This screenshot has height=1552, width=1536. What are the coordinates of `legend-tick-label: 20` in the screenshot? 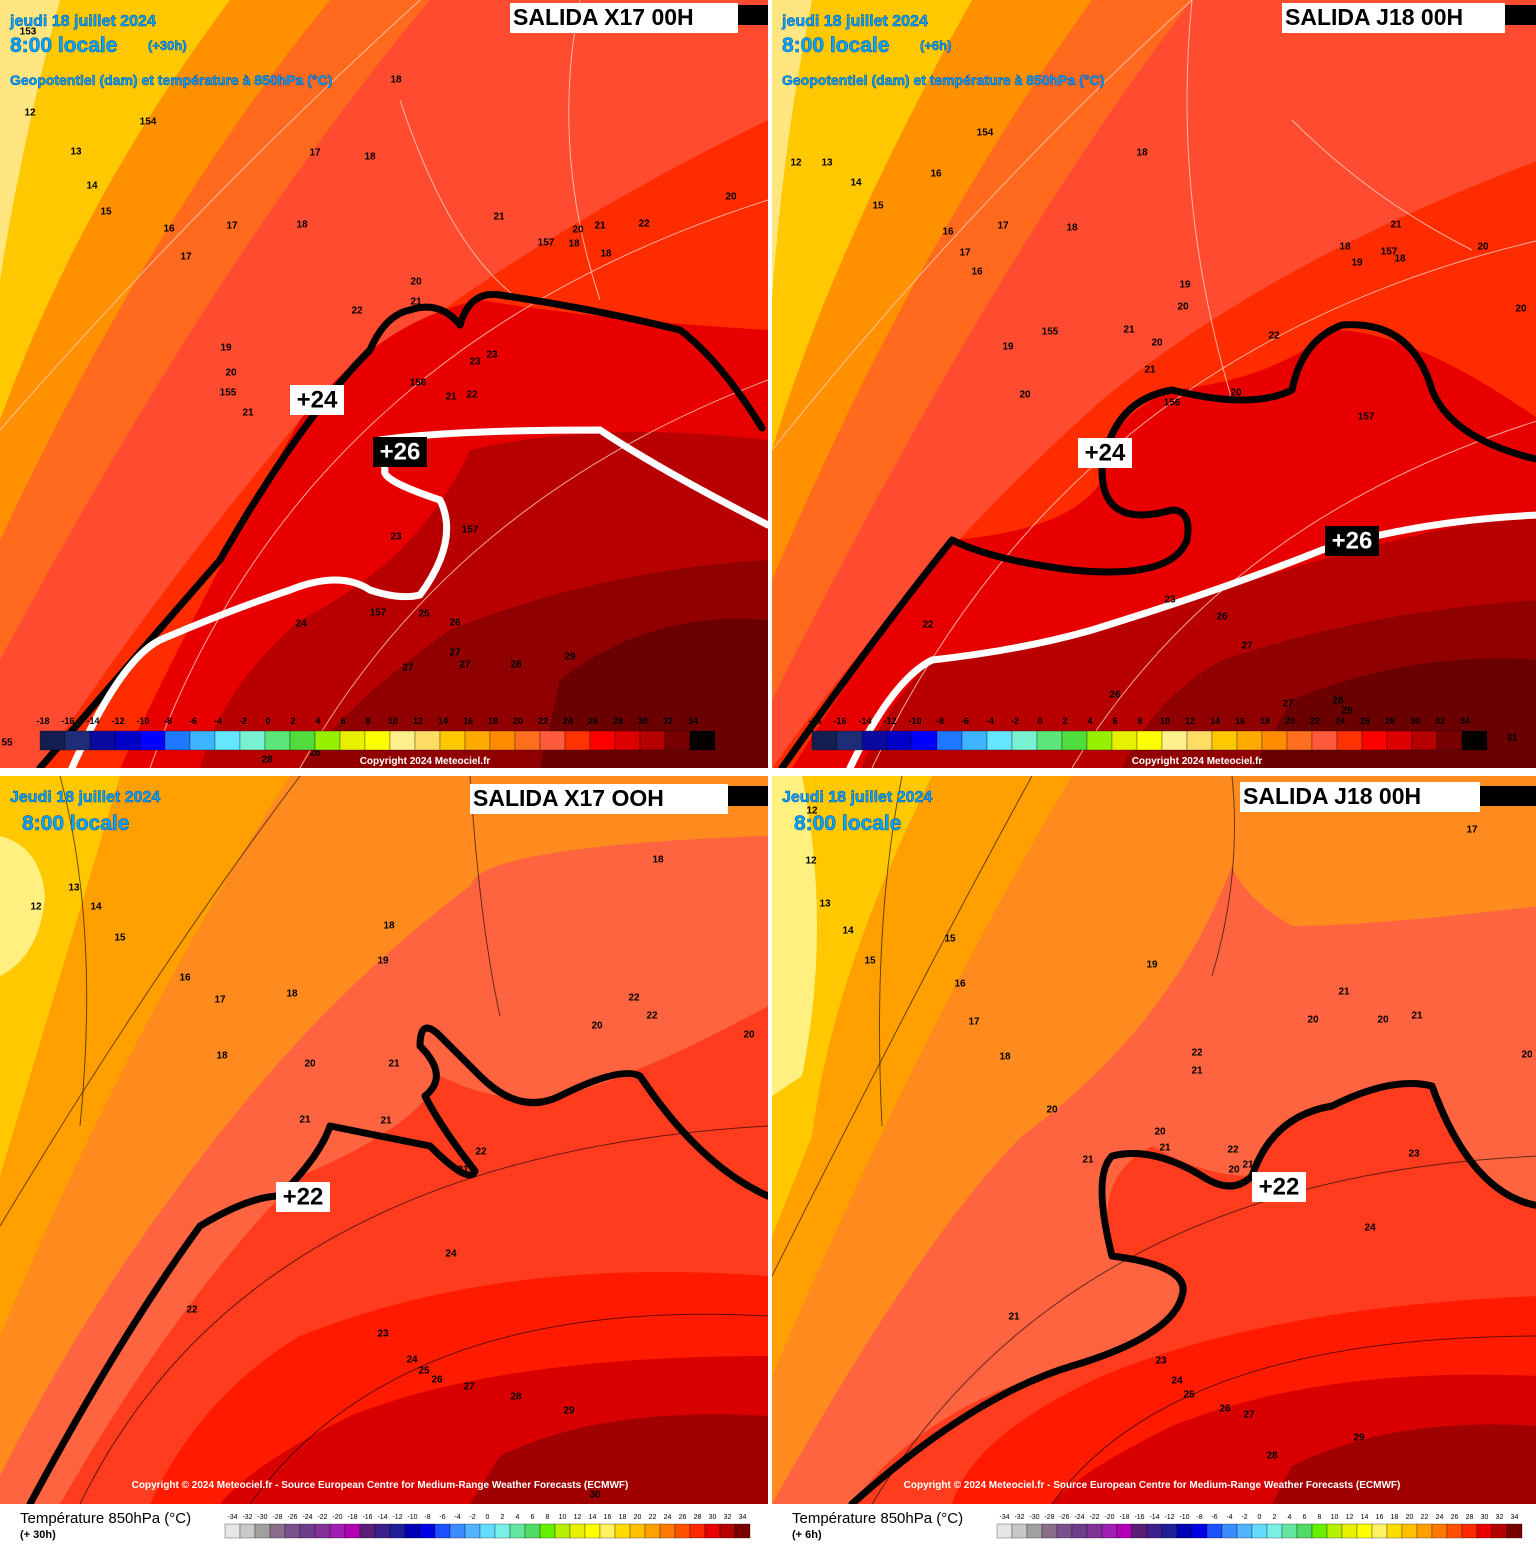 It's located at (1410, 1517).